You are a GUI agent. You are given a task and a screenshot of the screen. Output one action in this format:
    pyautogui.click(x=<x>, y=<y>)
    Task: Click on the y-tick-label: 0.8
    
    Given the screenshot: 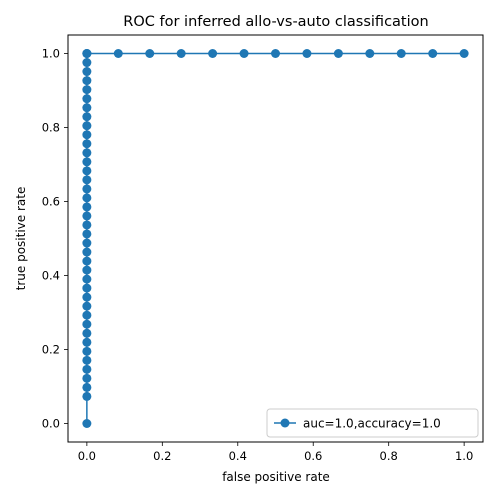 What is the action you would take?
    pyautogui.click(x=51, y=128)
    